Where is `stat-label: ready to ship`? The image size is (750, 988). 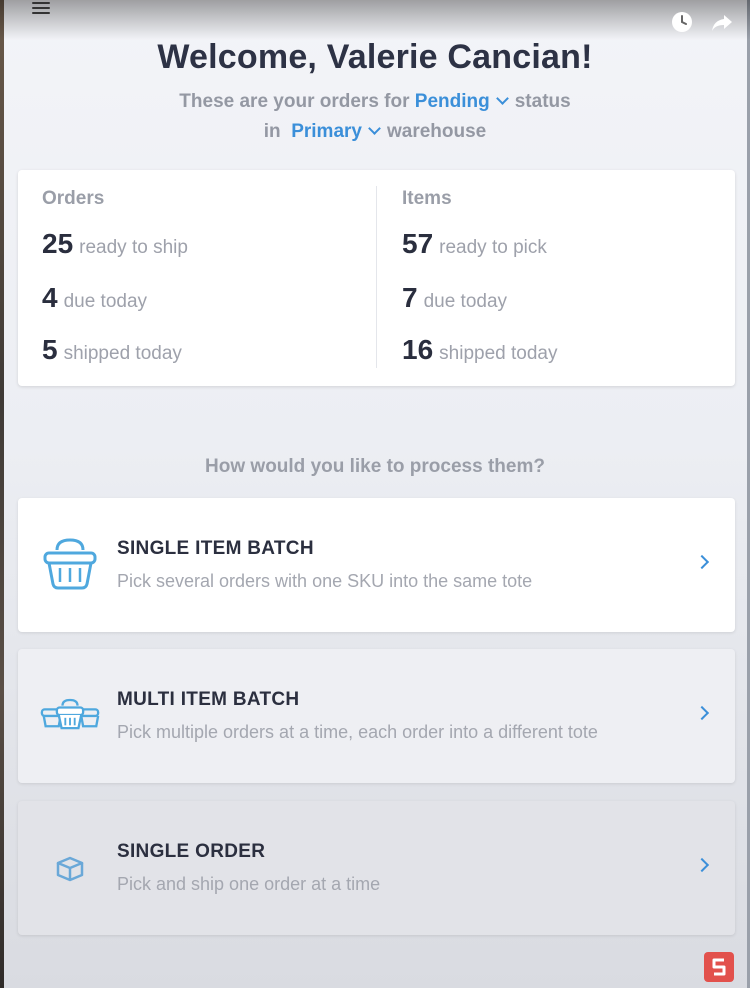
stat-label: ready to ship is located at coordinates (133, 247).